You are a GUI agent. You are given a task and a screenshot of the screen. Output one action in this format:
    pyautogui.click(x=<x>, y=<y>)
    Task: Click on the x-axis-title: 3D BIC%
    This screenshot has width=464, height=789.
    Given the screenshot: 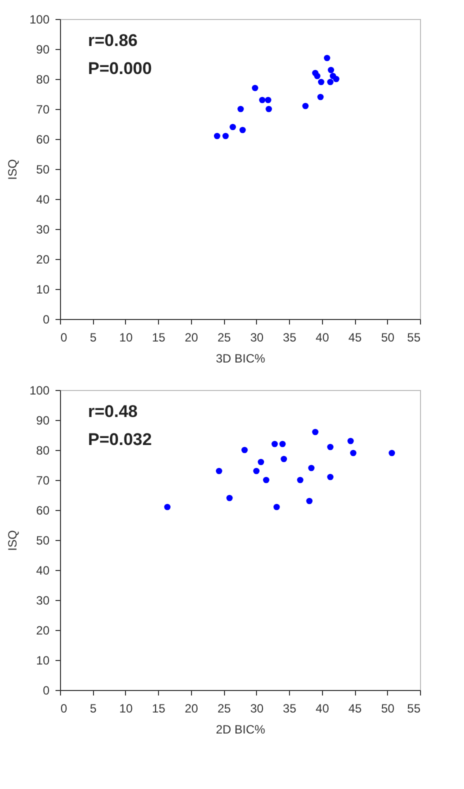 What is the action you would take?
    pyautogui.click(x=241, y=359)
    